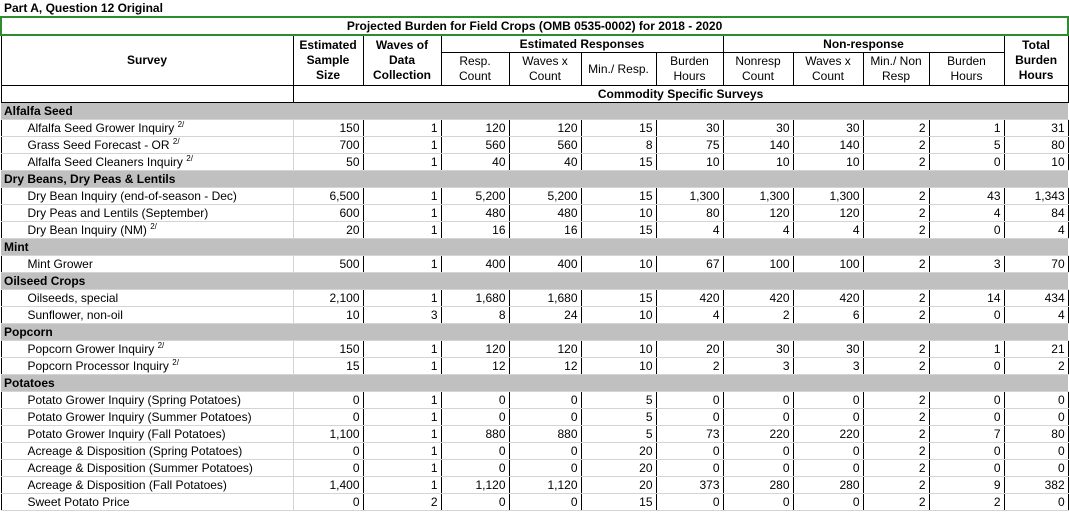 The height and width of the screenshot is (524, 1069). I want to click on survey-name: Potato Grower Inquiry (Spring Potatoes), so click(134, 400).